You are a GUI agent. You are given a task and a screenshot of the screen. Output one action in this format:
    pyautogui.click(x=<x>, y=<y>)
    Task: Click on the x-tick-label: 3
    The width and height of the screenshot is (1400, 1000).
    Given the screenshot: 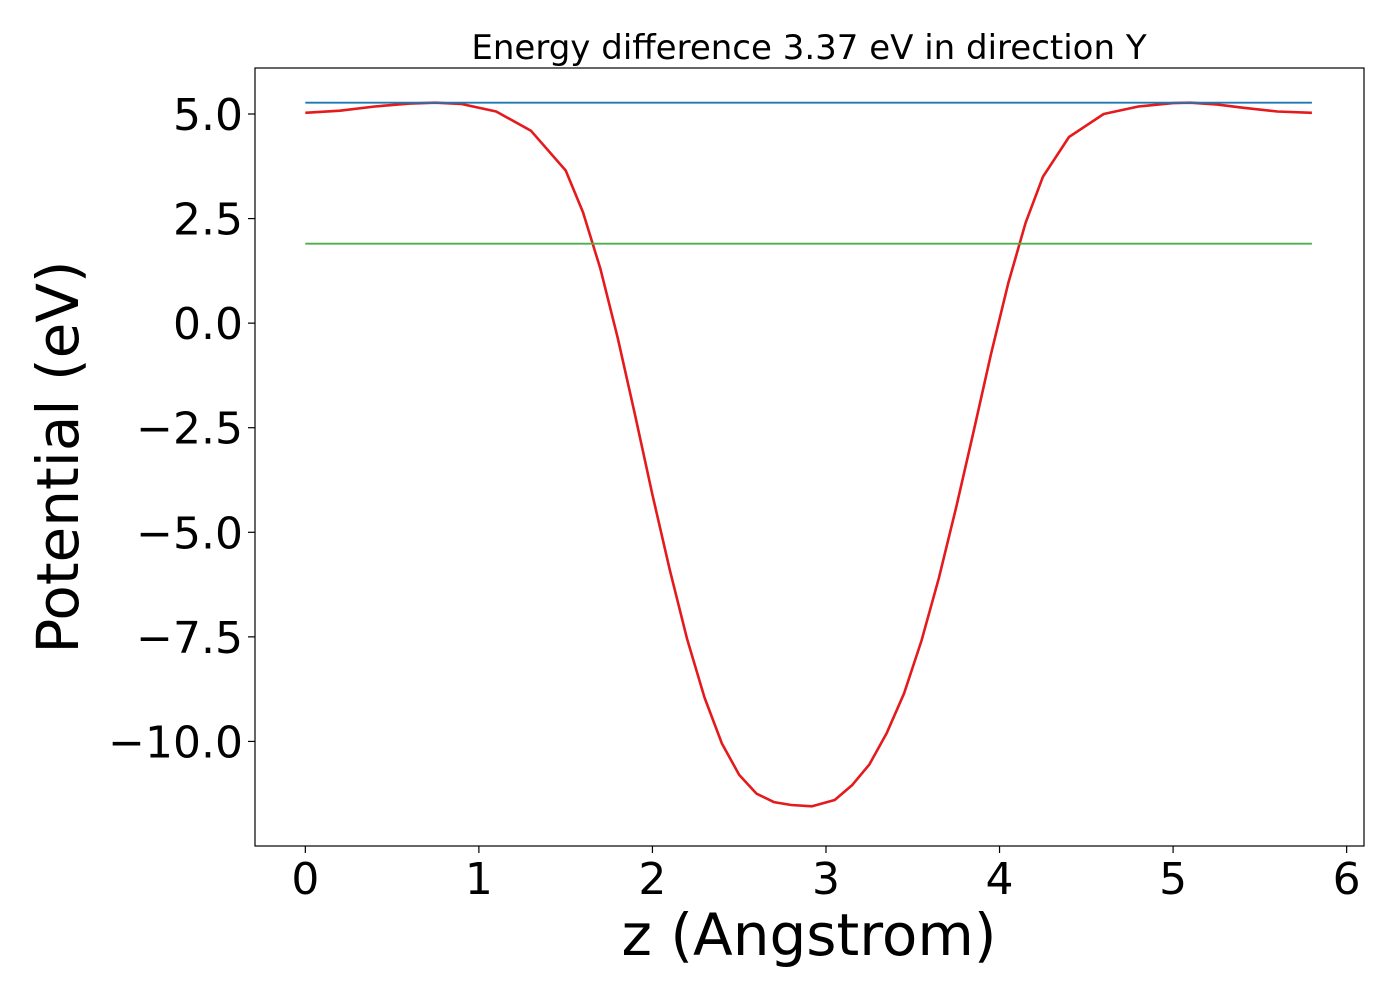 What is the action you would take?
    pyautogui.click(x=826, y=879)
    